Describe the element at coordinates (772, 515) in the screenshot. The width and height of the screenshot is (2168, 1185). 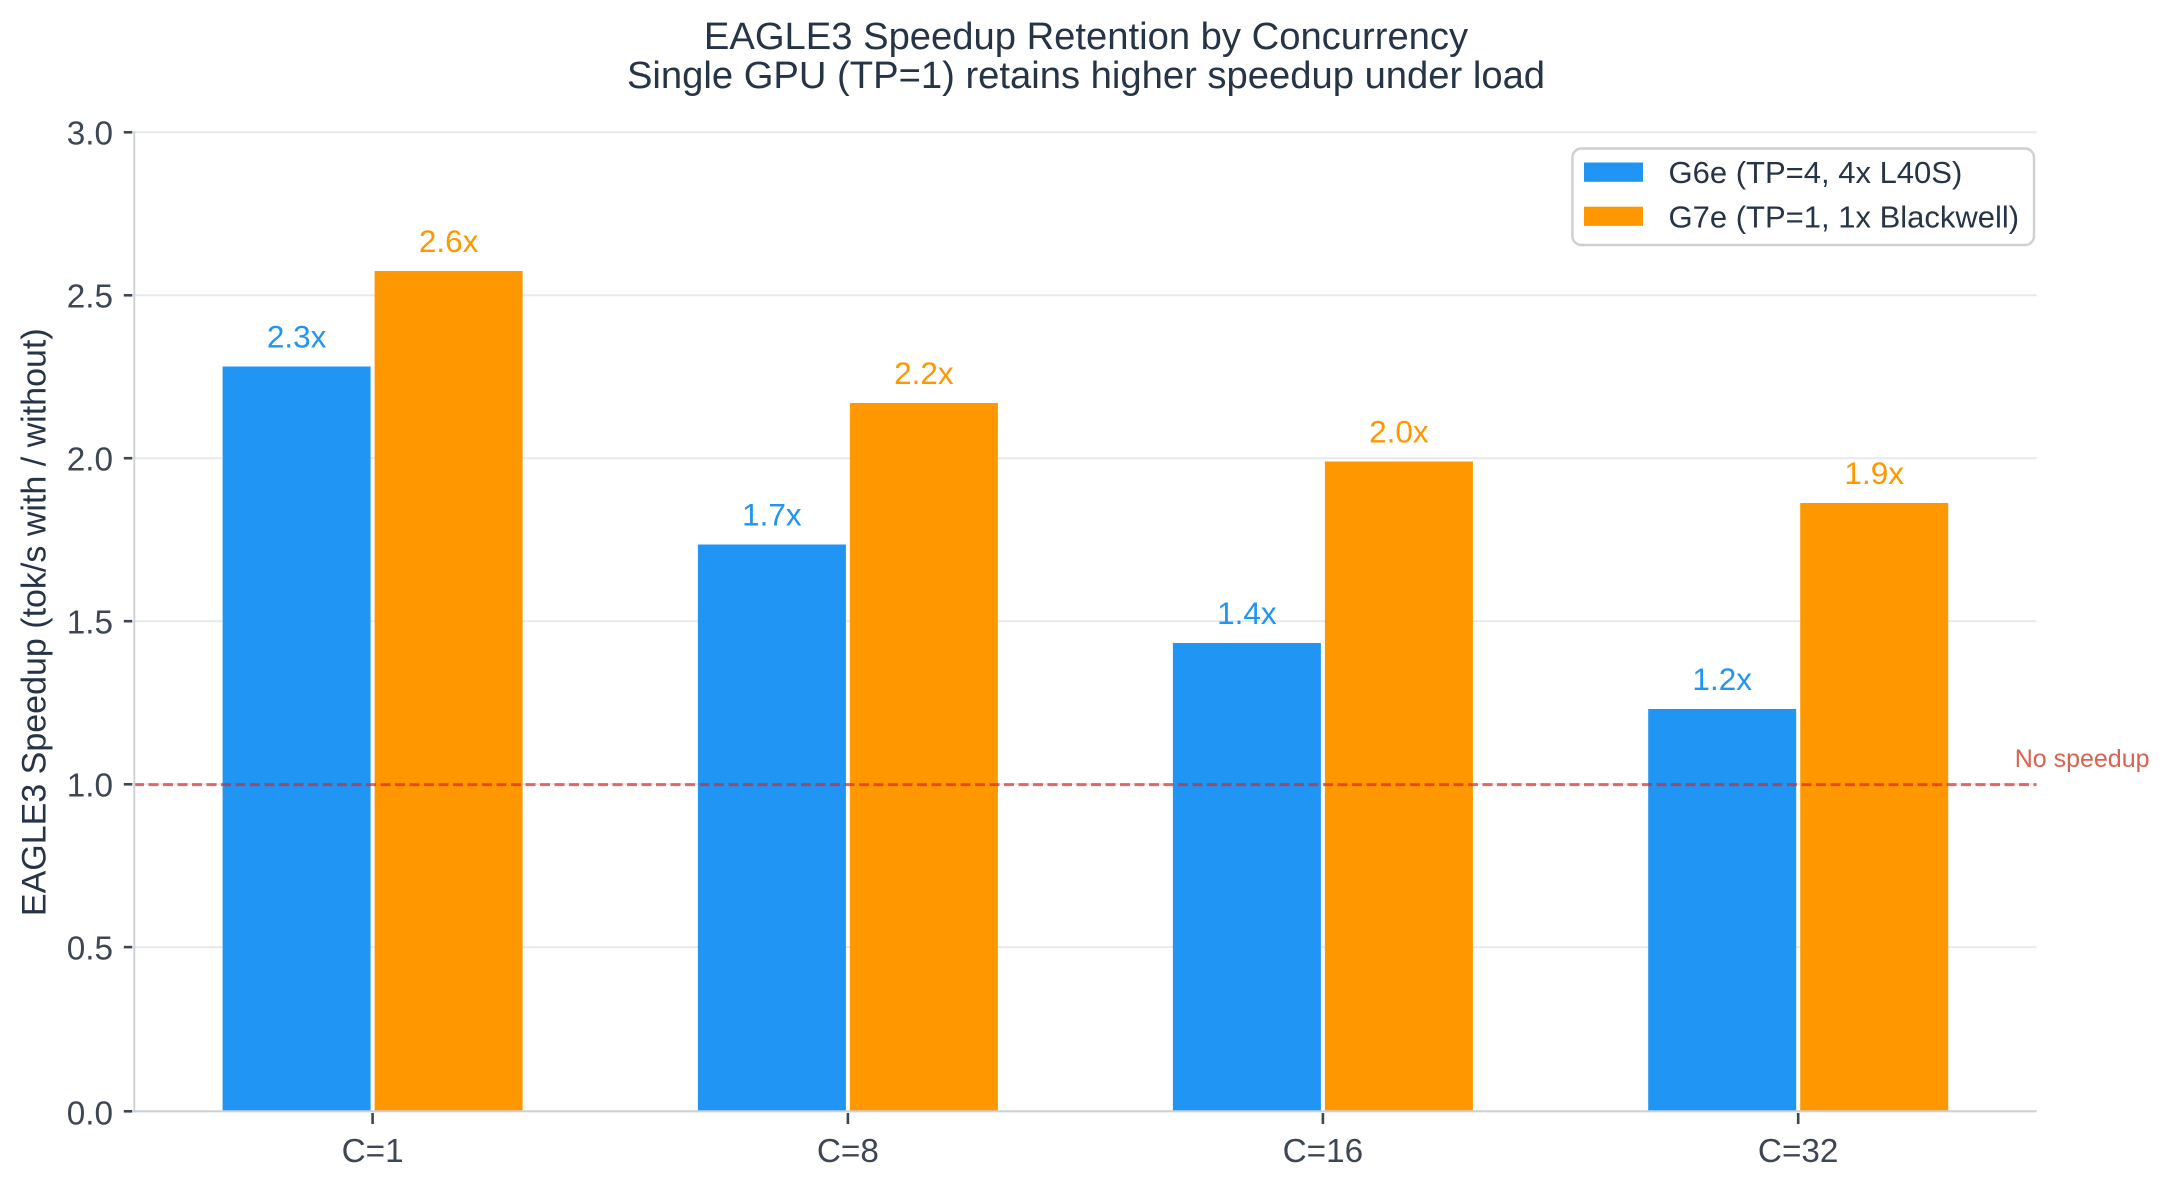
I see `svg-text: 1.7x` at that location.